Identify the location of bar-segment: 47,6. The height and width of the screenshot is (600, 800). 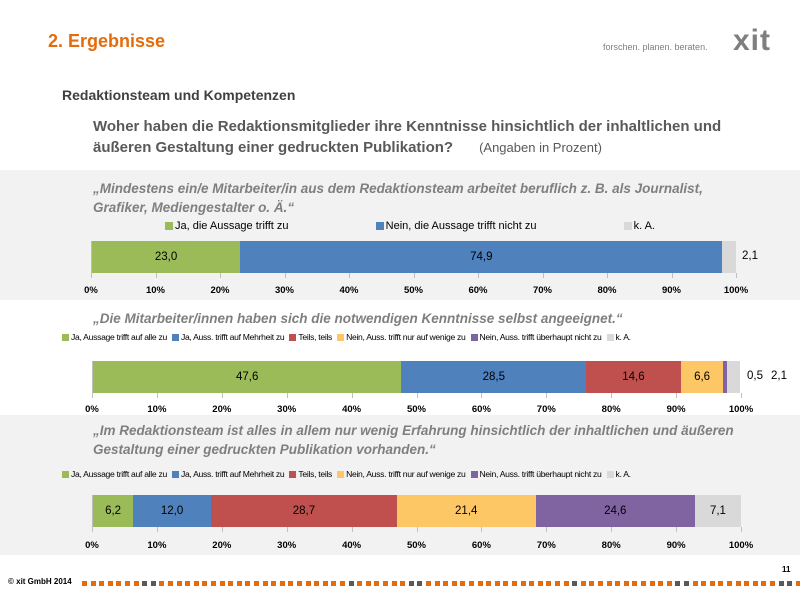
(247, 377).